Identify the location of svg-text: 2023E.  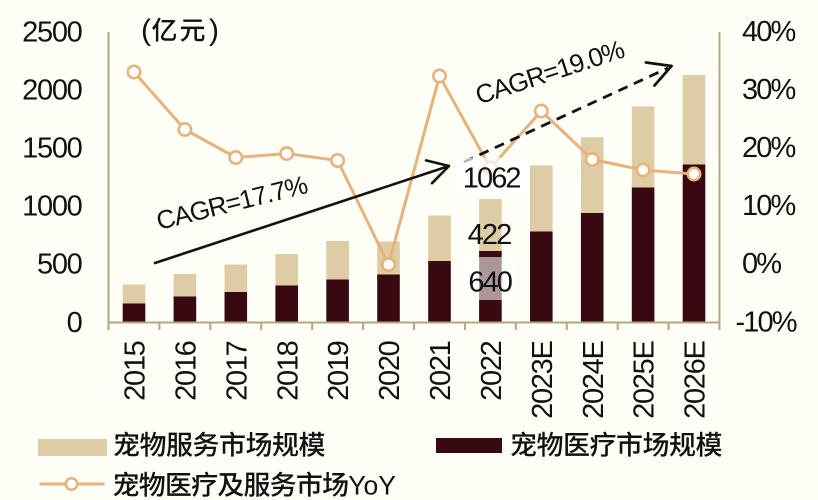
(543, 380).